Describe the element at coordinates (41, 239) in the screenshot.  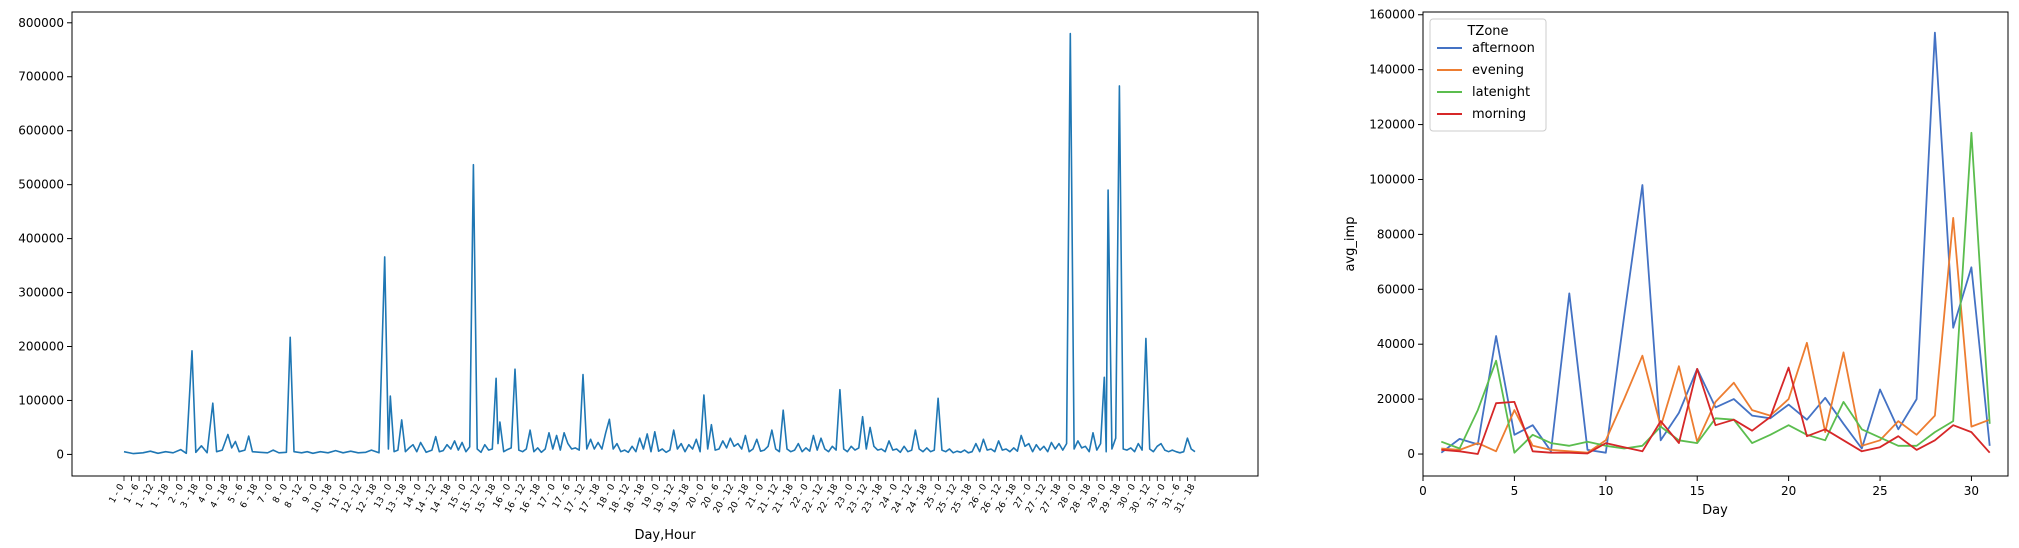
I see `y-tick-label: 400000` at that location.